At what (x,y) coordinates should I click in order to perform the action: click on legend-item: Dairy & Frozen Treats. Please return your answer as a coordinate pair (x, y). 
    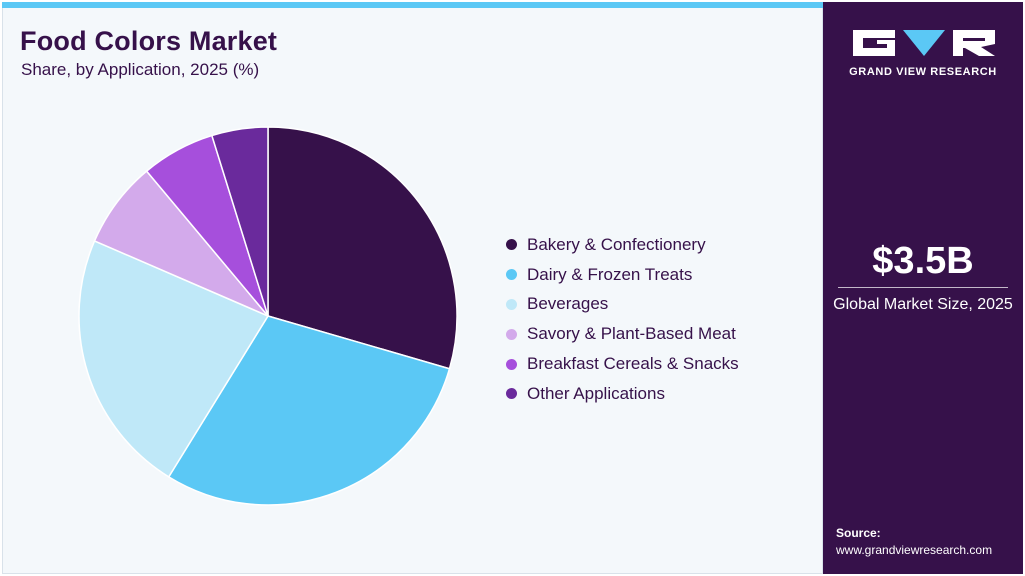
    Looking at the image, I should click on (622, 275).